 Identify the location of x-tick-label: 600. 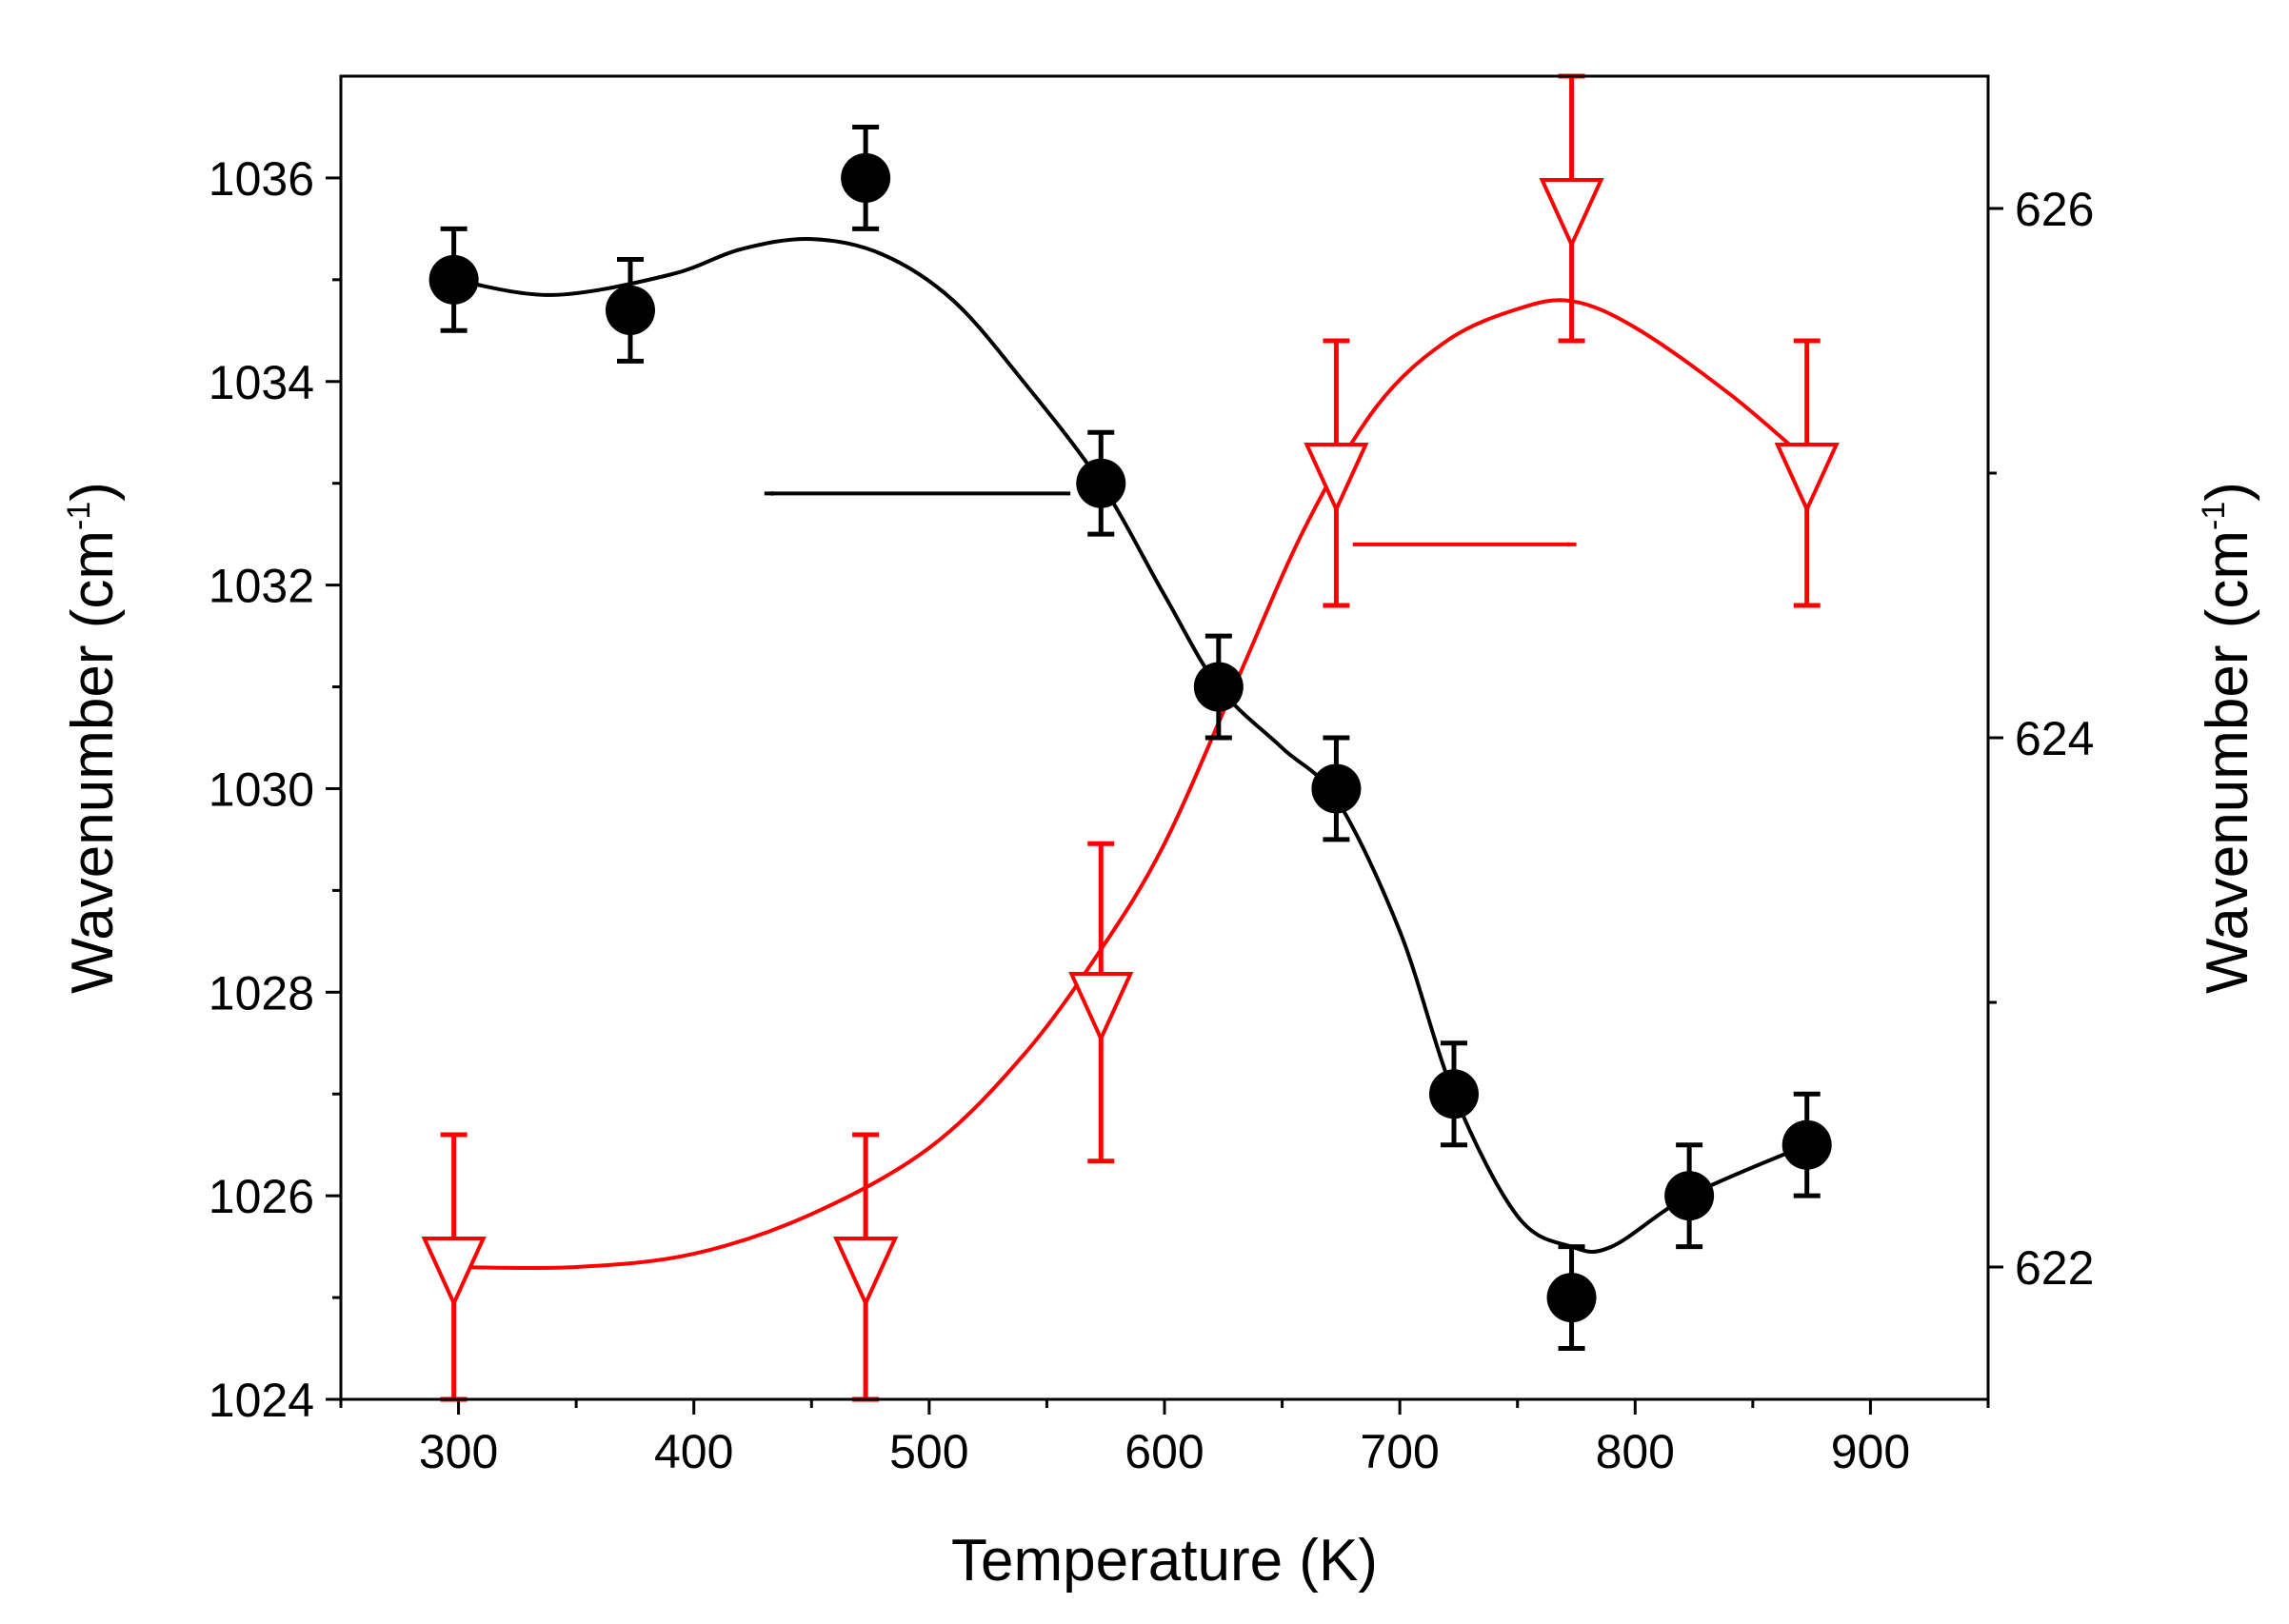
(1165, 1451).